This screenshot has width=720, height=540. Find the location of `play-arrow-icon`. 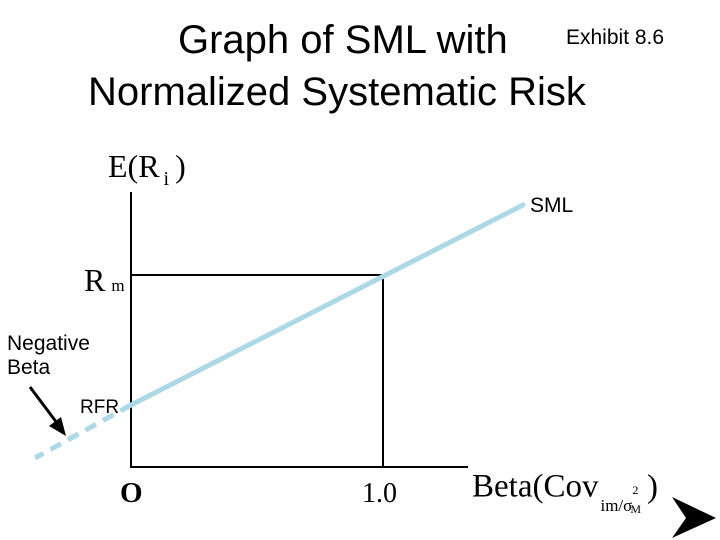

play-arrow-icon is located at coordinates (694, 517).